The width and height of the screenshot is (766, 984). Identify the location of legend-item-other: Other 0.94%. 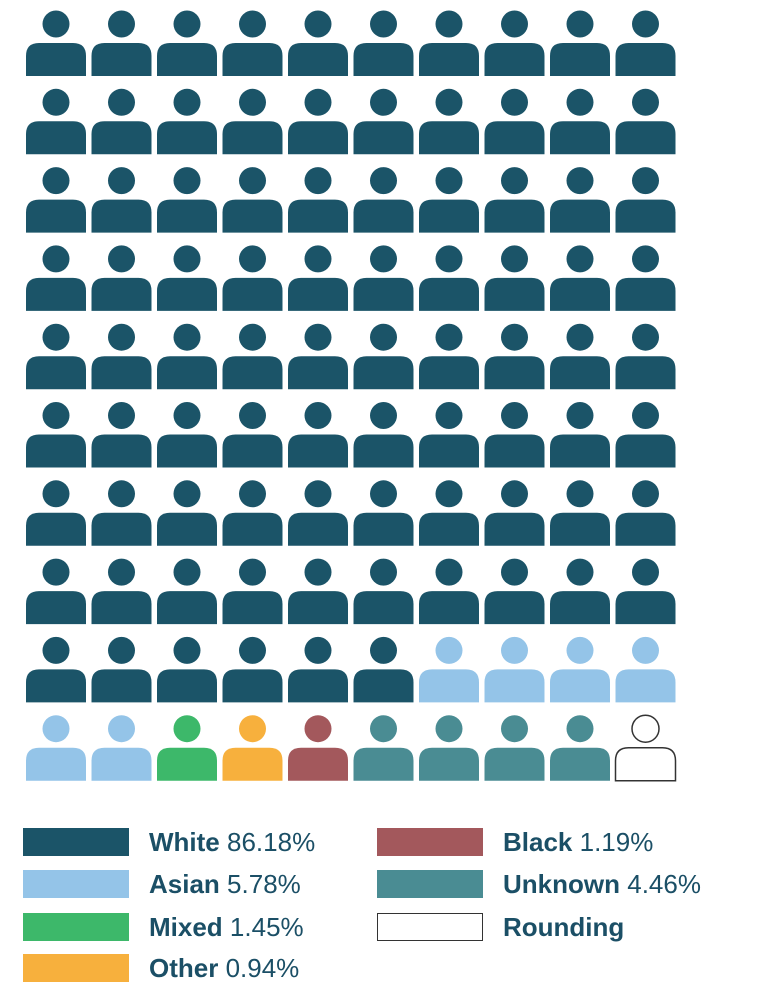
(161, 968).